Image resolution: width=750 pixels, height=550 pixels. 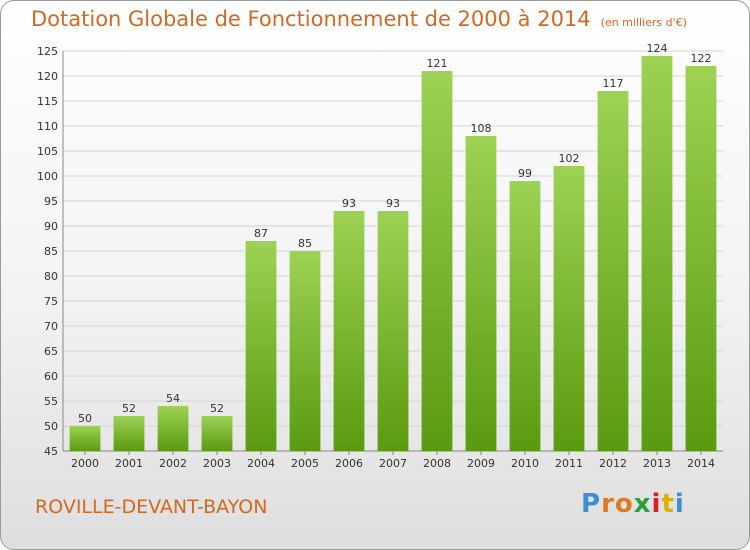 I want to click on x-tick-label: 2013, so click(x=657, y=463).